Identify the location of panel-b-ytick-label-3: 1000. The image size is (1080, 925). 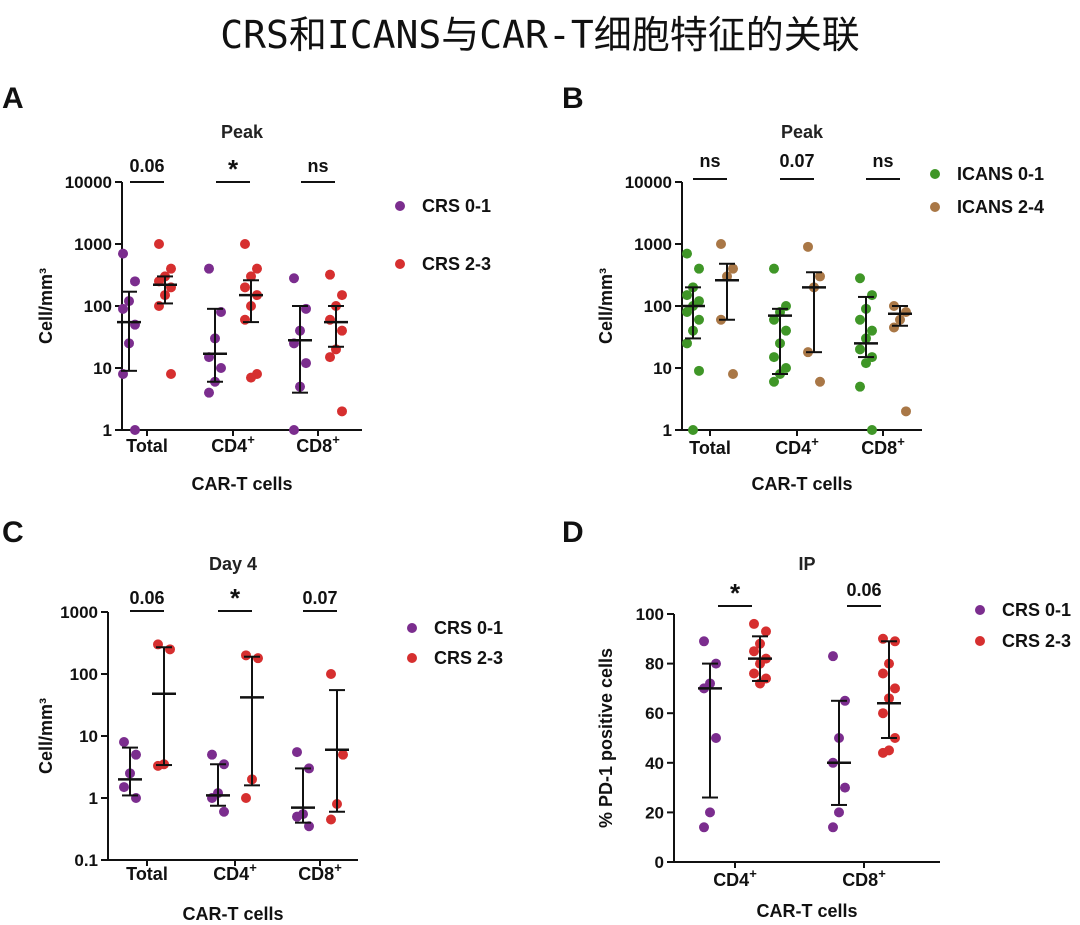
(653, 244).